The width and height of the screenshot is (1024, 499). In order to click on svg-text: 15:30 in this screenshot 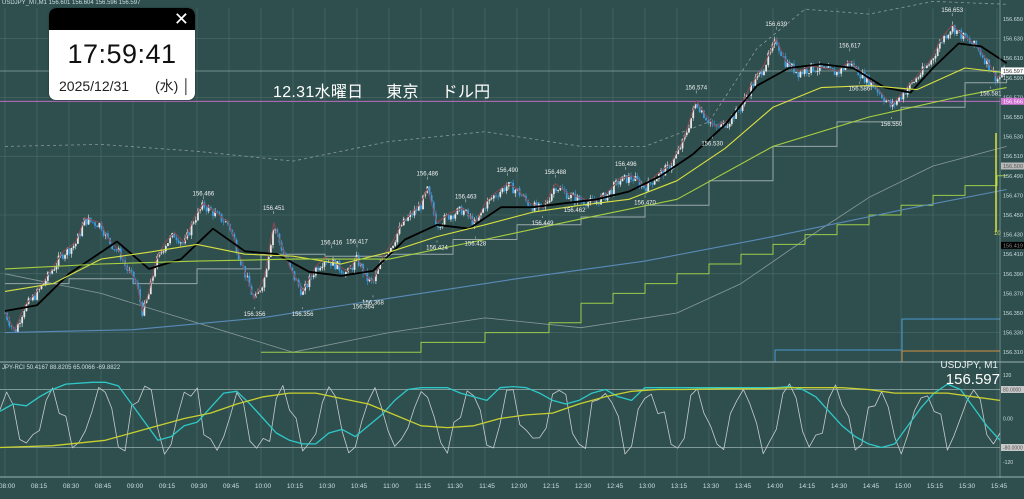, I will do `click(967, 486)`.